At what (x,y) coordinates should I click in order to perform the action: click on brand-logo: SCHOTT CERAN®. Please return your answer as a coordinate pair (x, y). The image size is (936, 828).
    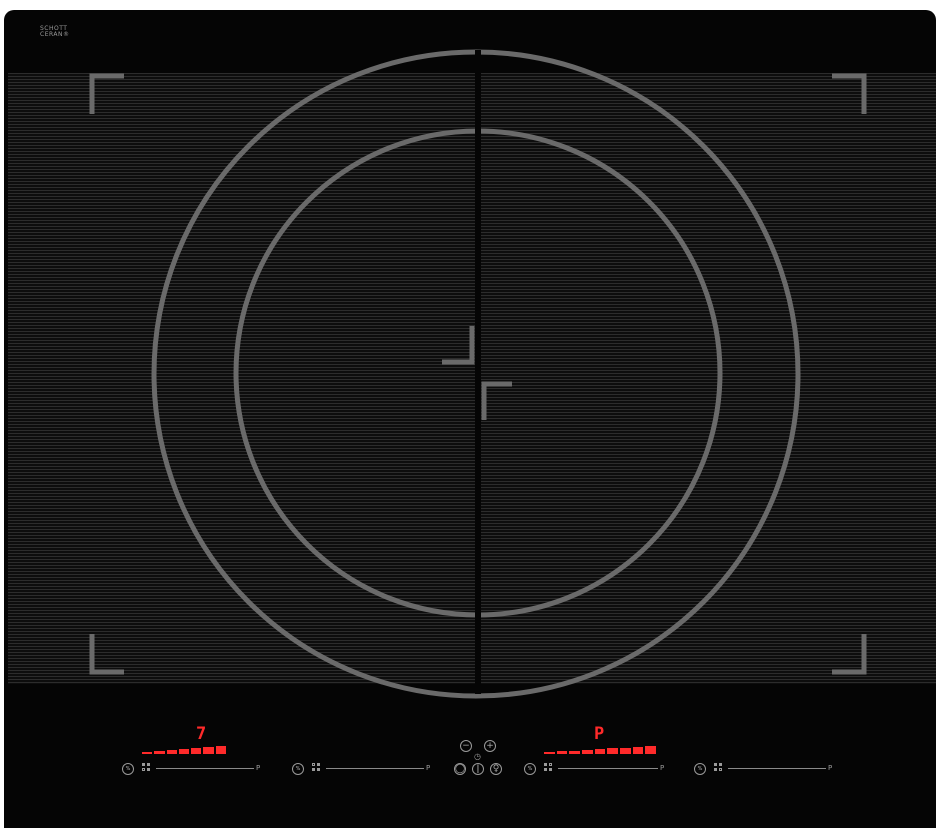
    Looking at the image, I should click on (55, 32).